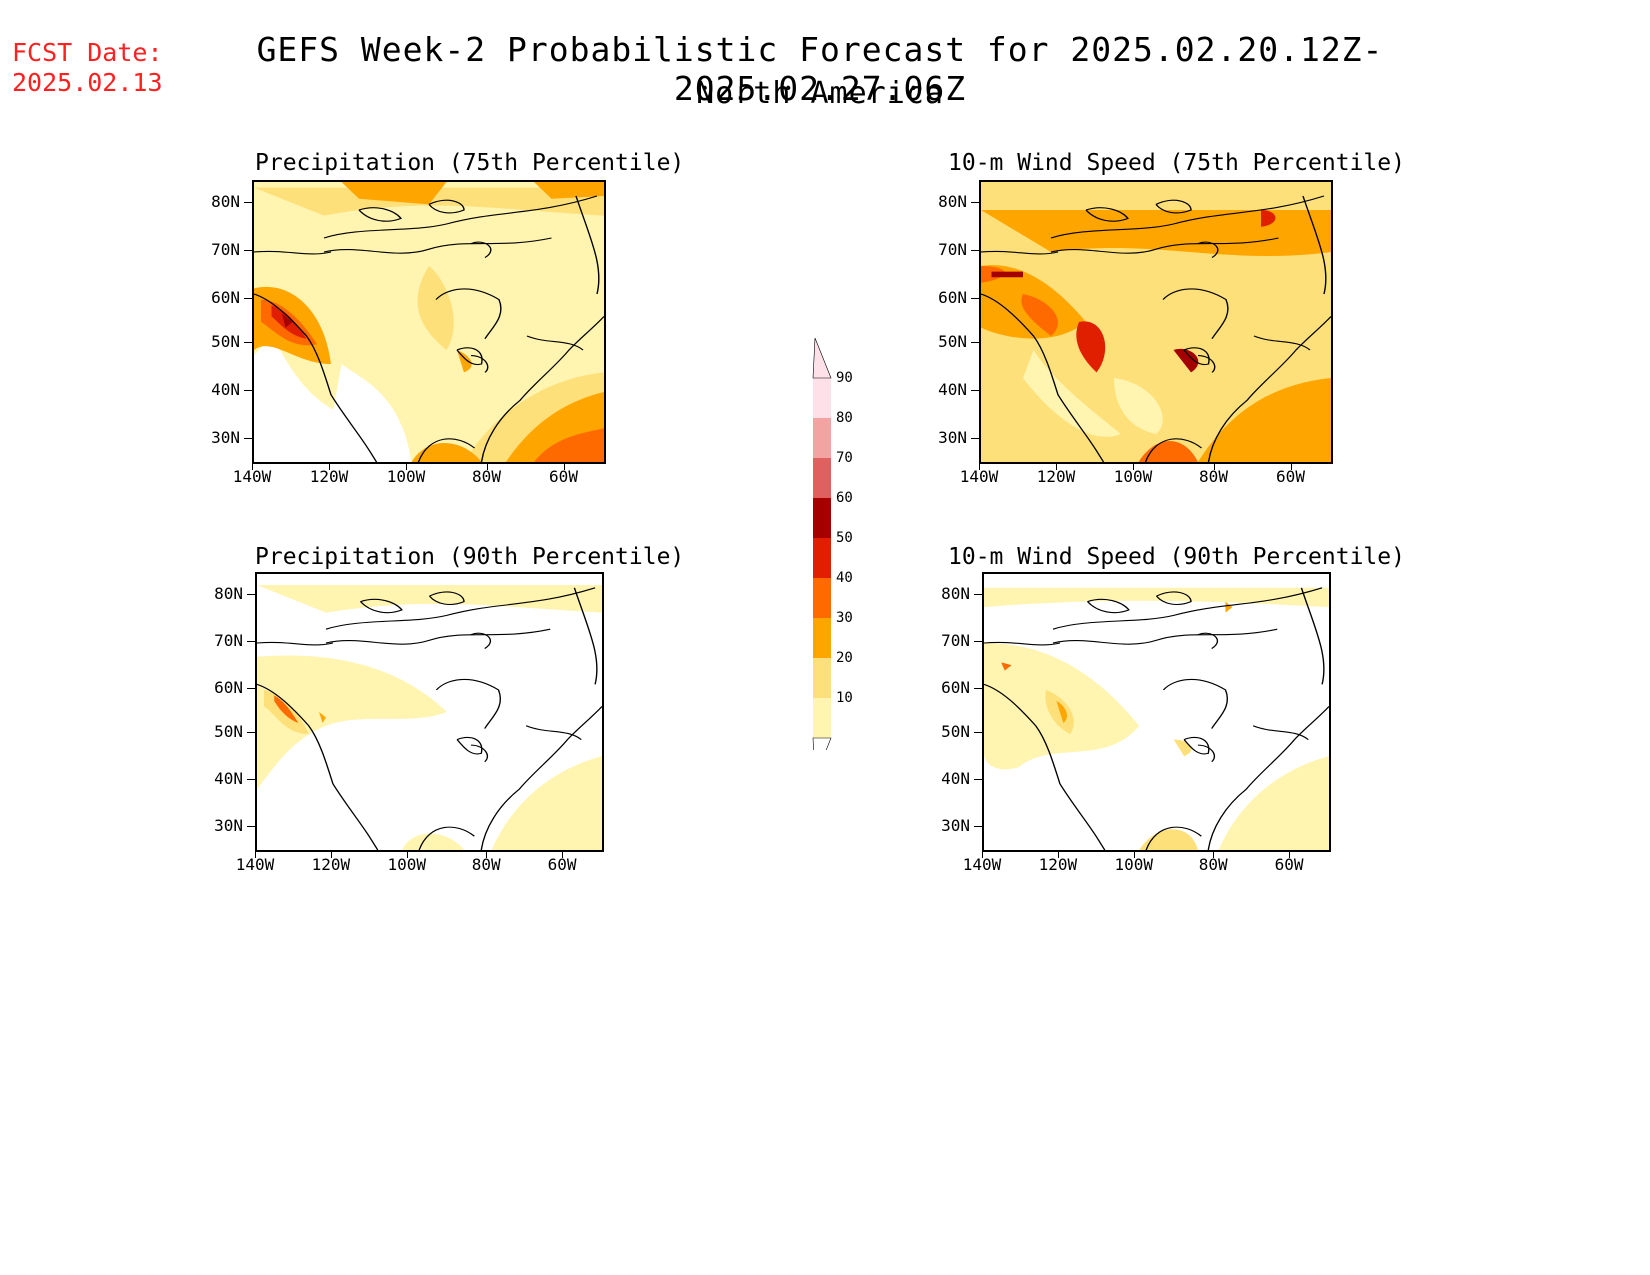  What do you see at coordinates (844, 578) in the screenshot?
I see `colorbar-level-label: 40` at bounding box center [844, 578].